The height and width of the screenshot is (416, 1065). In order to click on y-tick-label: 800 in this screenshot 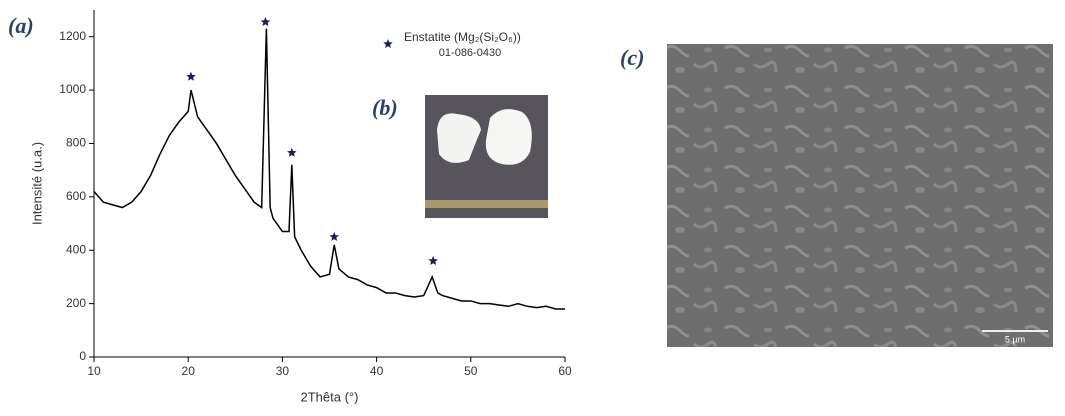, I will do `click(76, 143)`.